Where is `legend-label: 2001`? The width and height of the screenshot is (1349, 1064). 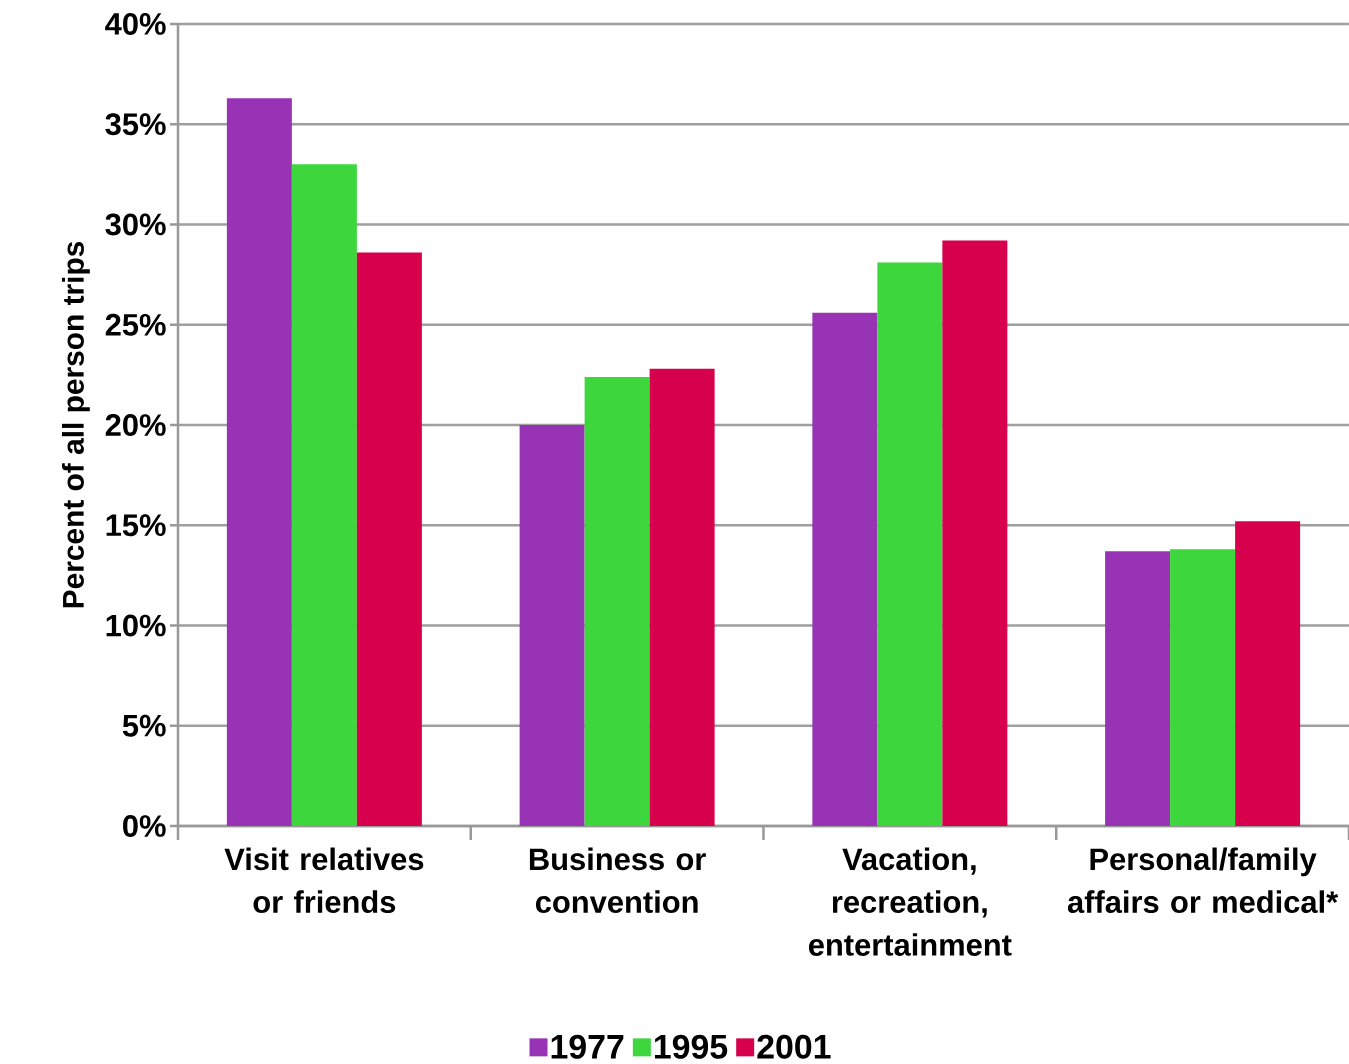 legend-label: 2001 is located at coordinates (794, 1046).